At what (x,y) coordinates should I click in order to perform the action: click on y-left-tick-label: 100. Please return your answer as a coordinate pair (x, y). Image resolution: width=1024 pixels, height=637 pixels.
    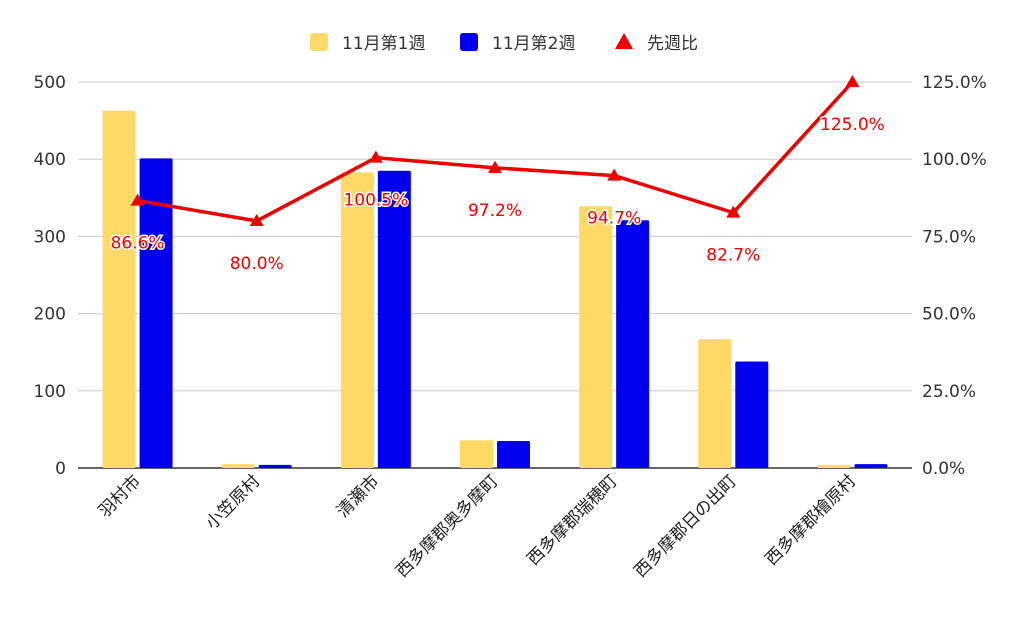
    Looking at the image, I should click on (50, 392).